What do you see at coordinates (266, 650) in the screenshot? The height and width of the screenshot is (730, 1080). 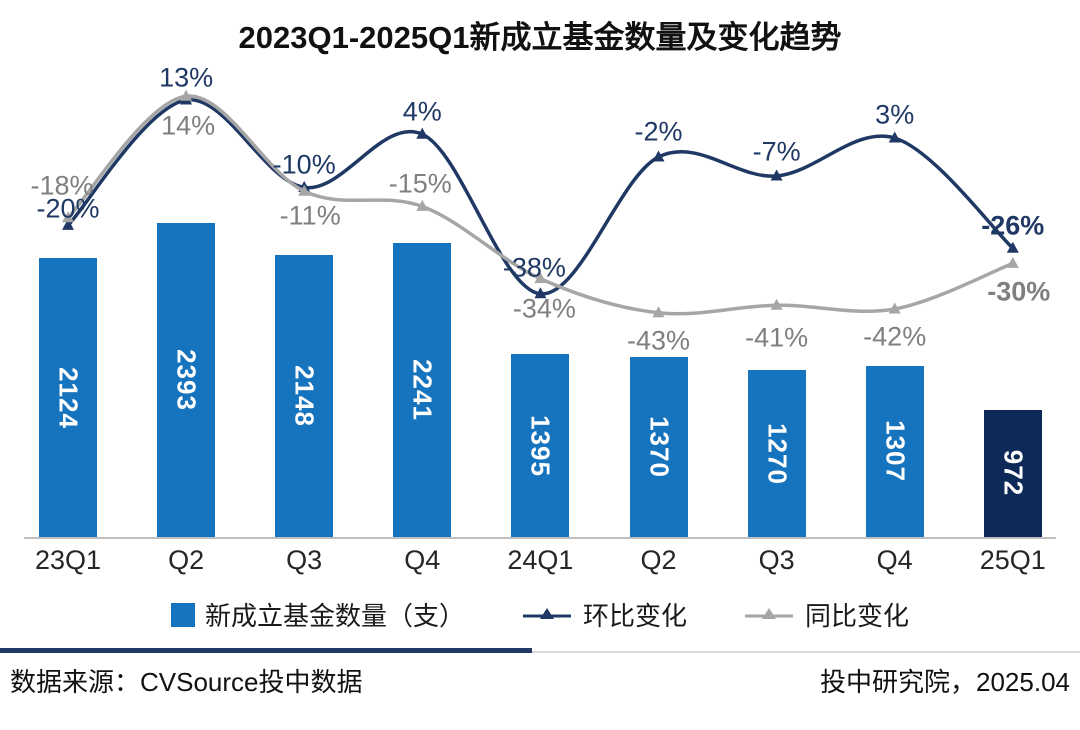 I see `separator-accent-line` at bounding box center [266, 650].